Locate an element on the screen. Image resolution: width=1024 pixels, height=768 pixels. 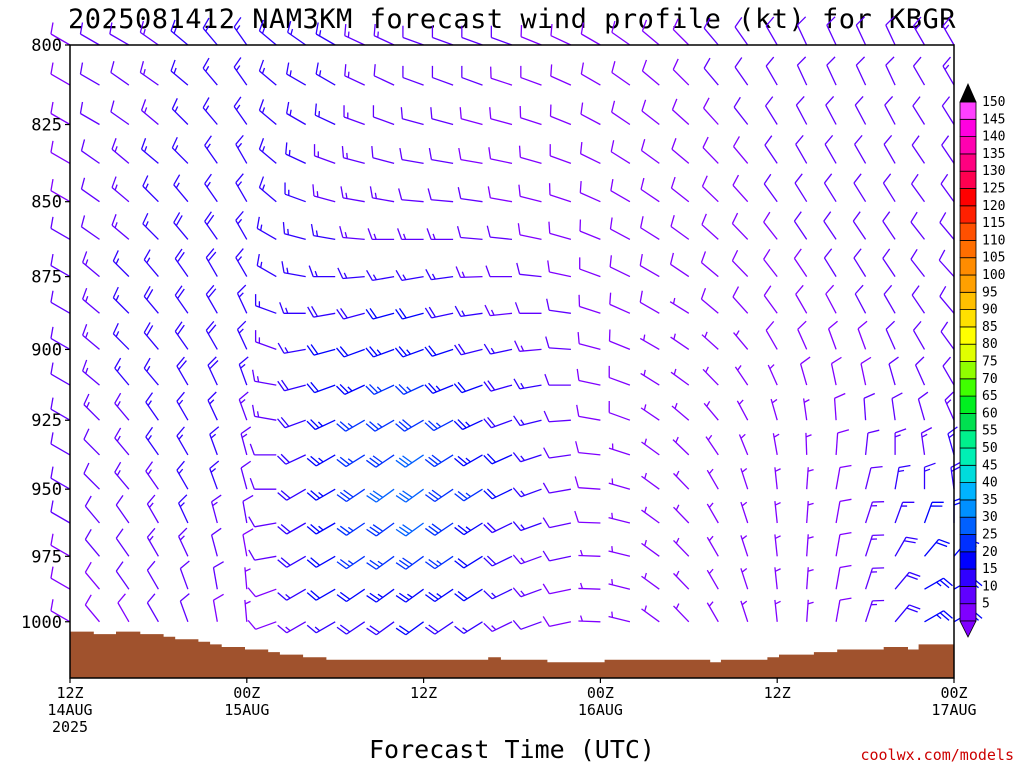
x-tick-label: 15AUG is located at coordinates (246, 710).